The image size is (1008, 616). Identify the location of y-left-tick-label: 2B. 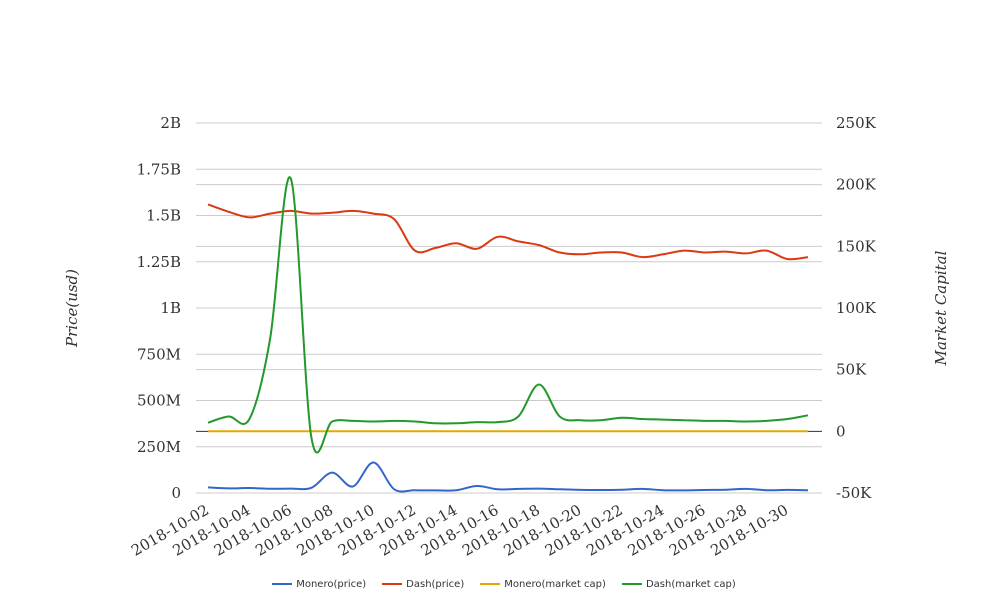
(170, 123).